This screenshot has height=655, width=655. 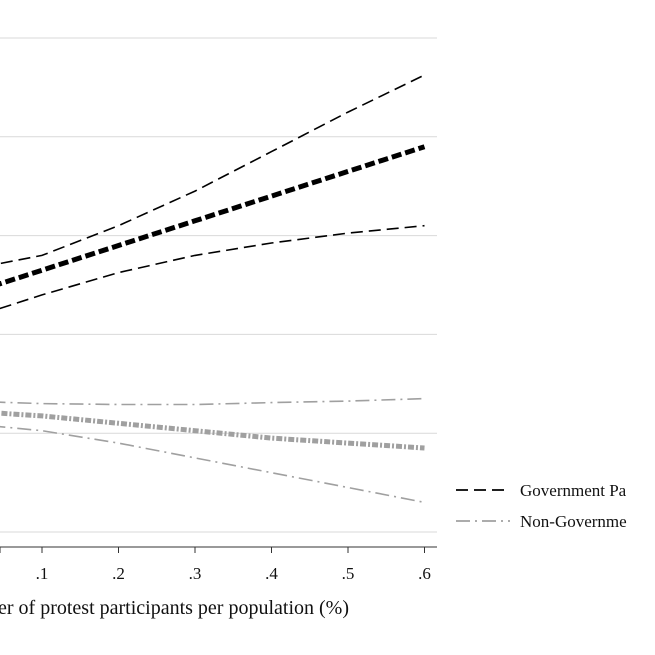 What do you see at coordinates (42, 573) in the screenshot?
I see `x-tick-label-0: .1` at bounding box center [42, 573].